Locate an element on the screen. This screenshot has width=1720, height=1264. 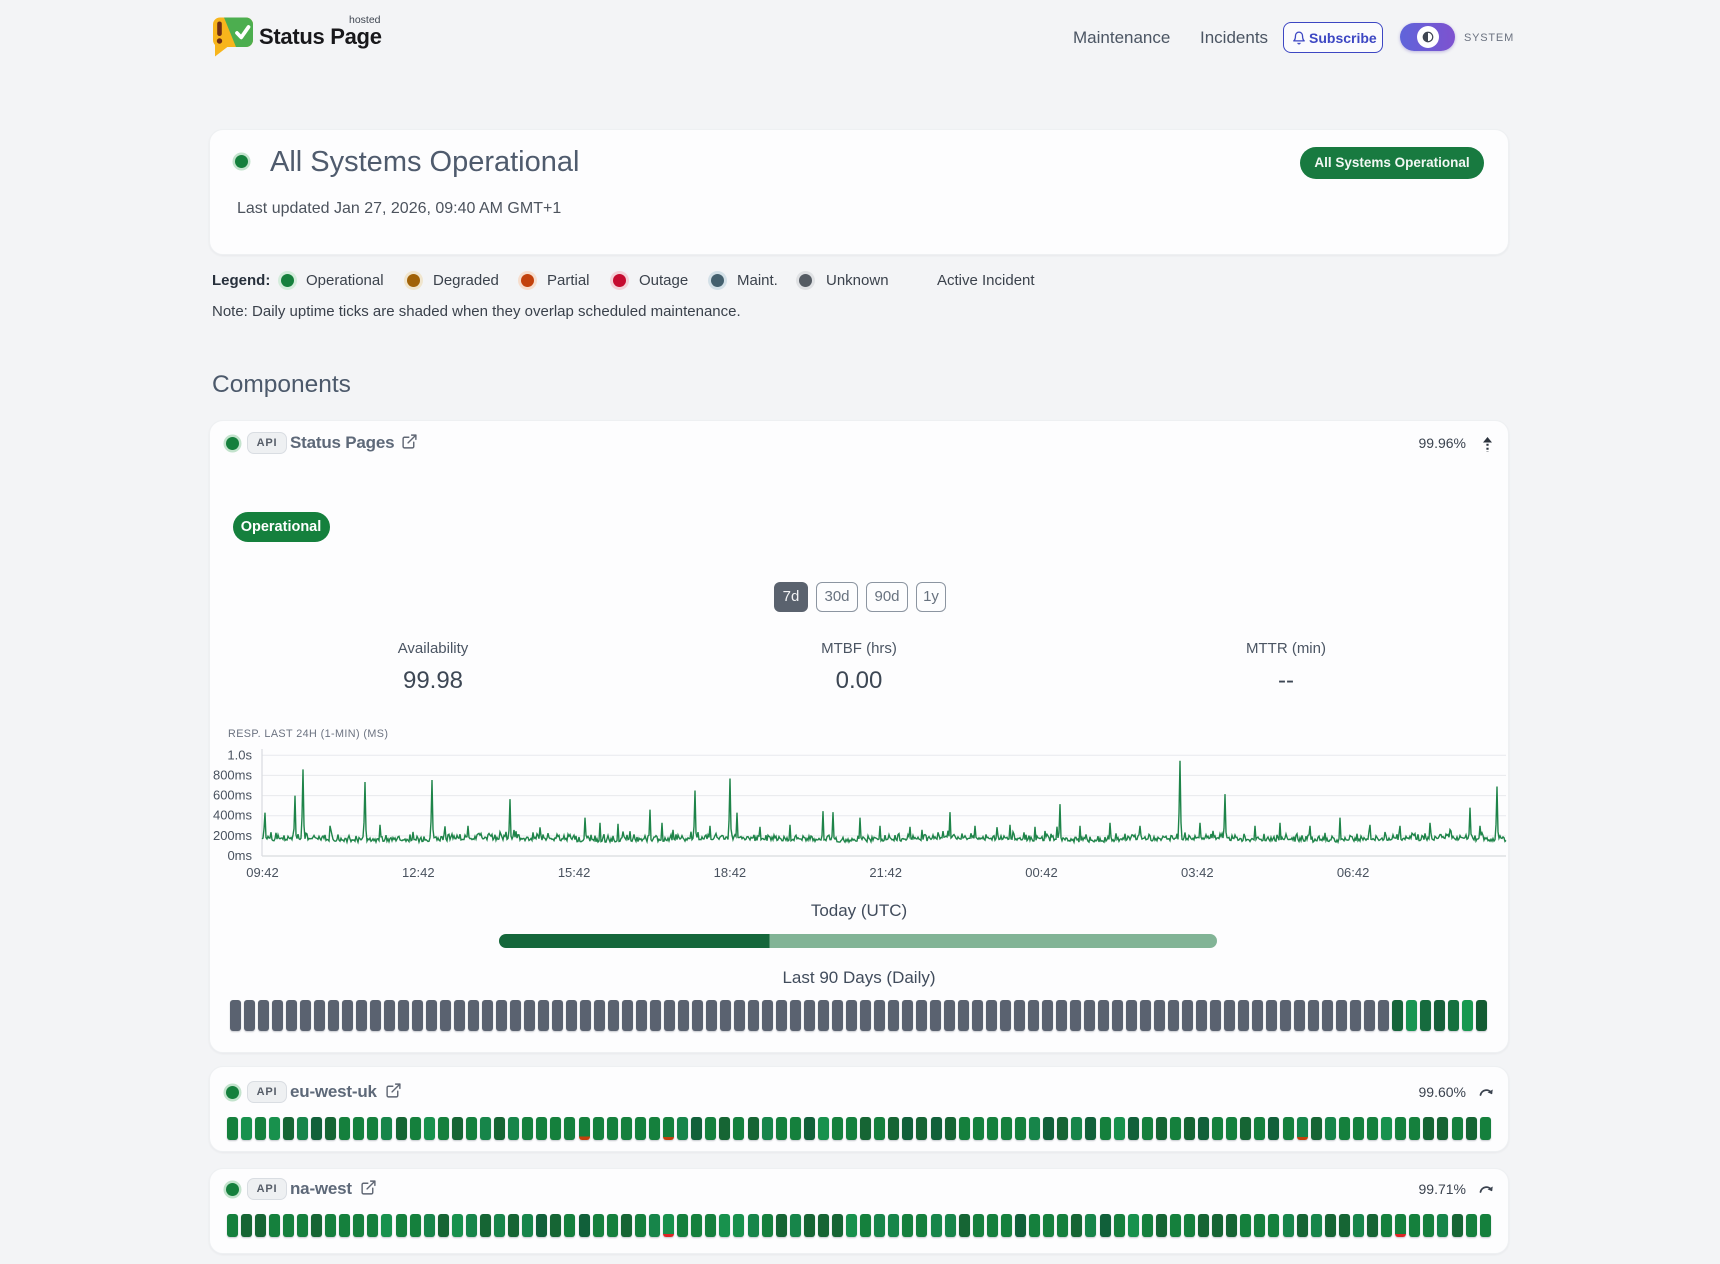
svg-text: 1.0s is located at coordinates (239, 754).